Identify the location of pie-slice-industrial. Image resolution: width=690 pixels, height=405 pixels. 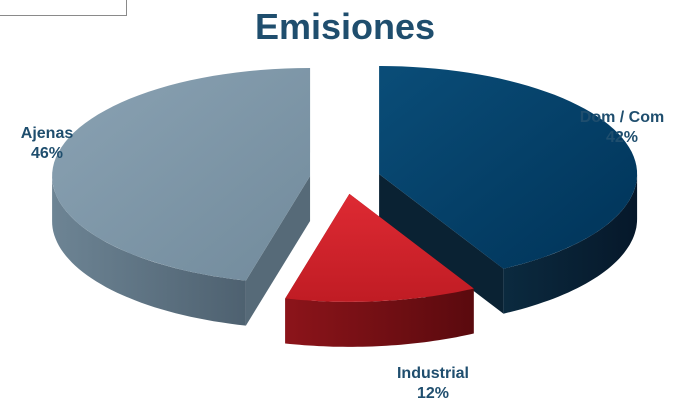
(379, 247).